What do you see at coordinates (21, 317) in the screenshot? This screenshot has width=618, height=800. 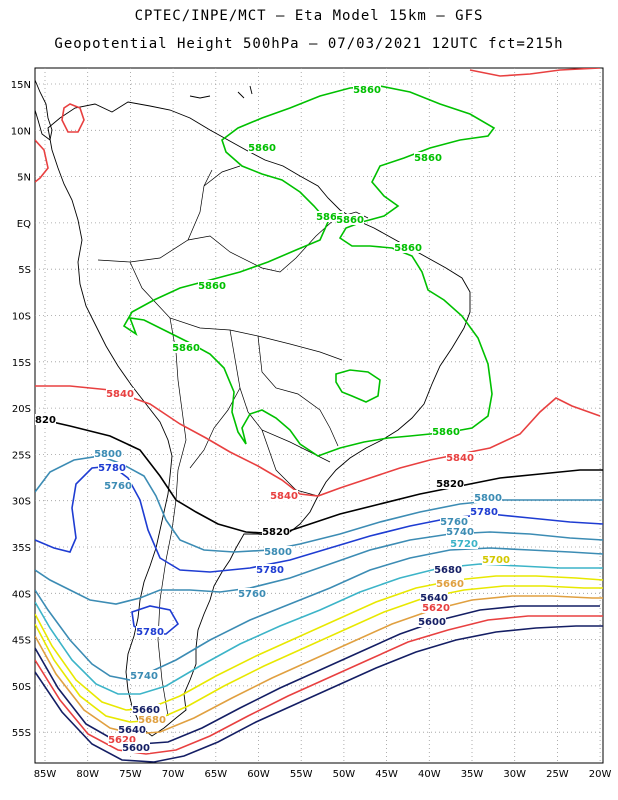 I see `latitude-tick-label: 10S` at bounding box center [21, 317].